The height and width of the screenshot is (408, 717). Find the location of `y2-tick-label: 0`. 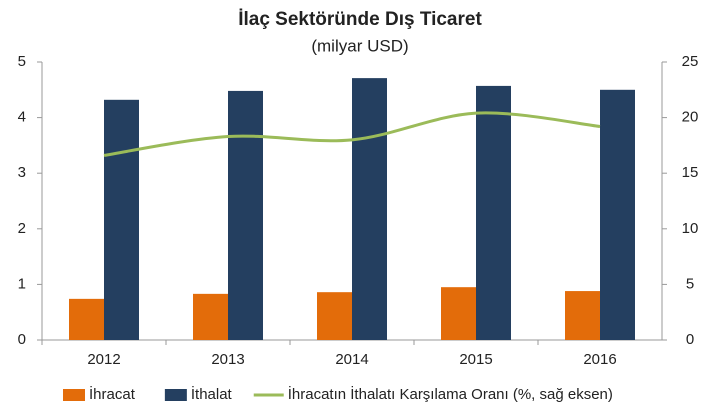

y2-tick-label: 0 is located at coordinates (690, 339).